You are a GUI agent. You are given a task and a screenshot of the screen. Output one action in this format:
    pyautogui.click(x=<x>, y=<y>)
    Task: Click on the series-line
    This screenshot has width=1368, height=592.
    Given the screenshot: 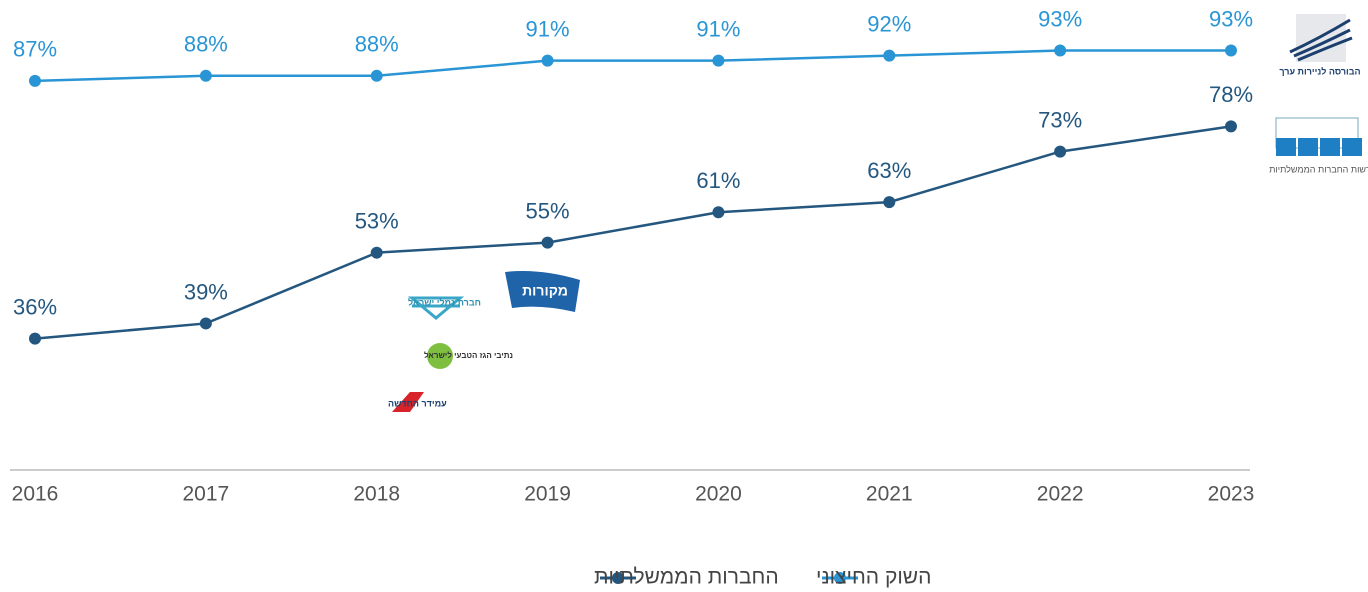 What is the action you would take?
    pyautogui.click(x=632, y=66)
    